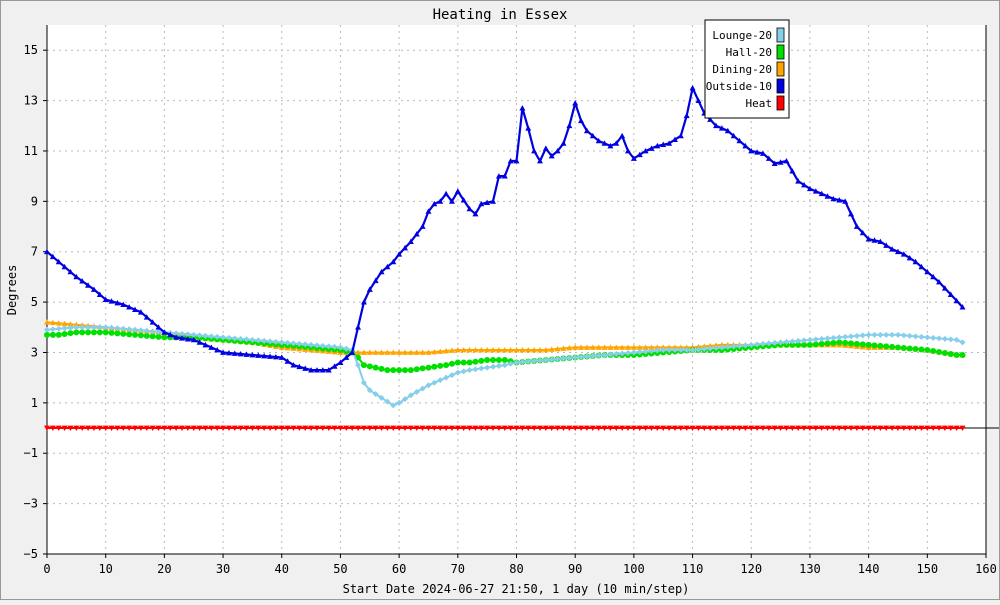  I want to click on y-tick-label: 9, so click(34, 201).